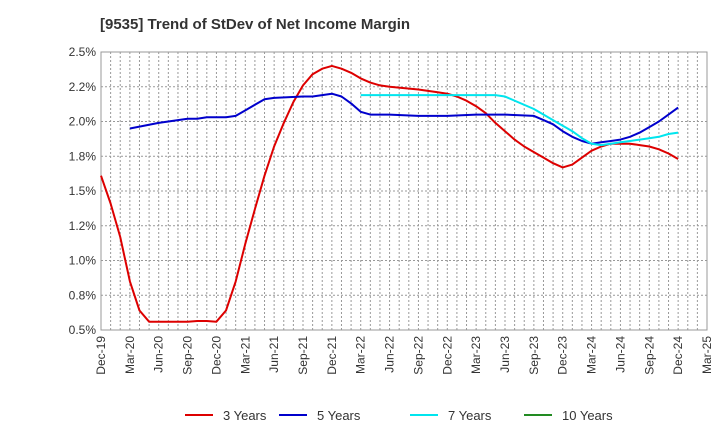  Describe the element at coordinates (83, 122) in the screenshot. I see `y-tick-label: 2.0%` at that location.